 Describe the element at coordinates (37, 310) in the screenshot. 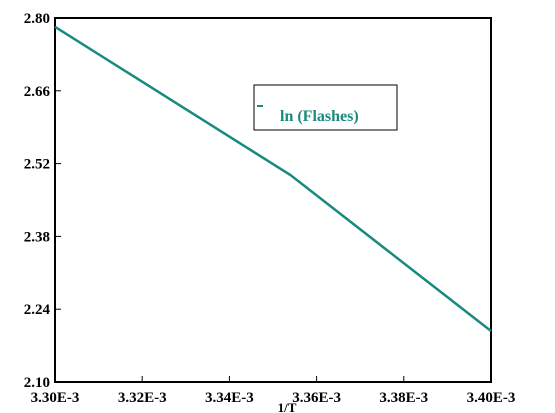

I see `y-tick-label: 2.24` at that location.